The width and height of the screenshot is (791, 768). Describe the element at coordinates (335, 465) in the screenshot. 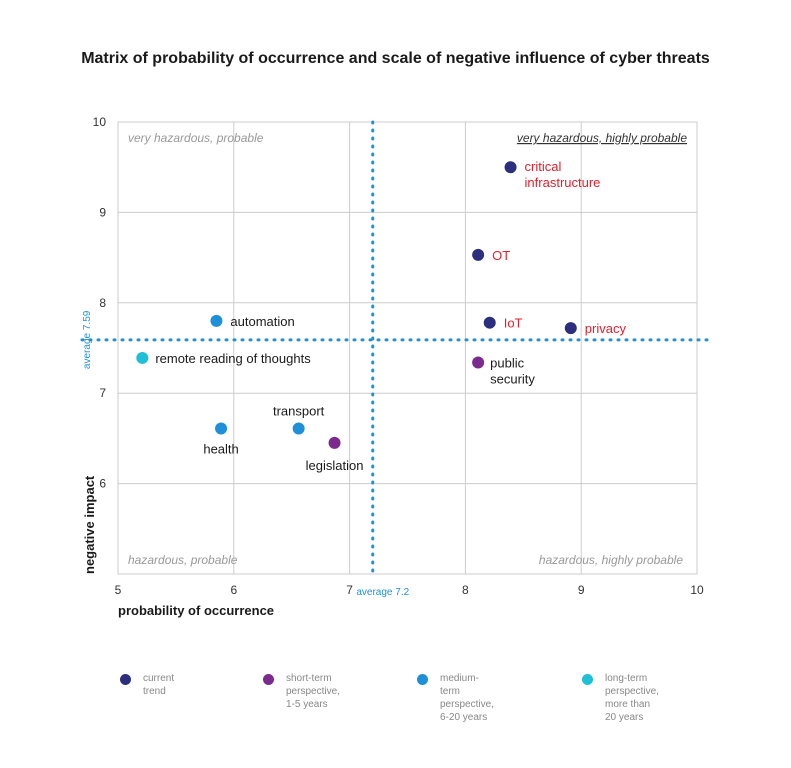

I see `point-label-legislation: legislation` at that location.